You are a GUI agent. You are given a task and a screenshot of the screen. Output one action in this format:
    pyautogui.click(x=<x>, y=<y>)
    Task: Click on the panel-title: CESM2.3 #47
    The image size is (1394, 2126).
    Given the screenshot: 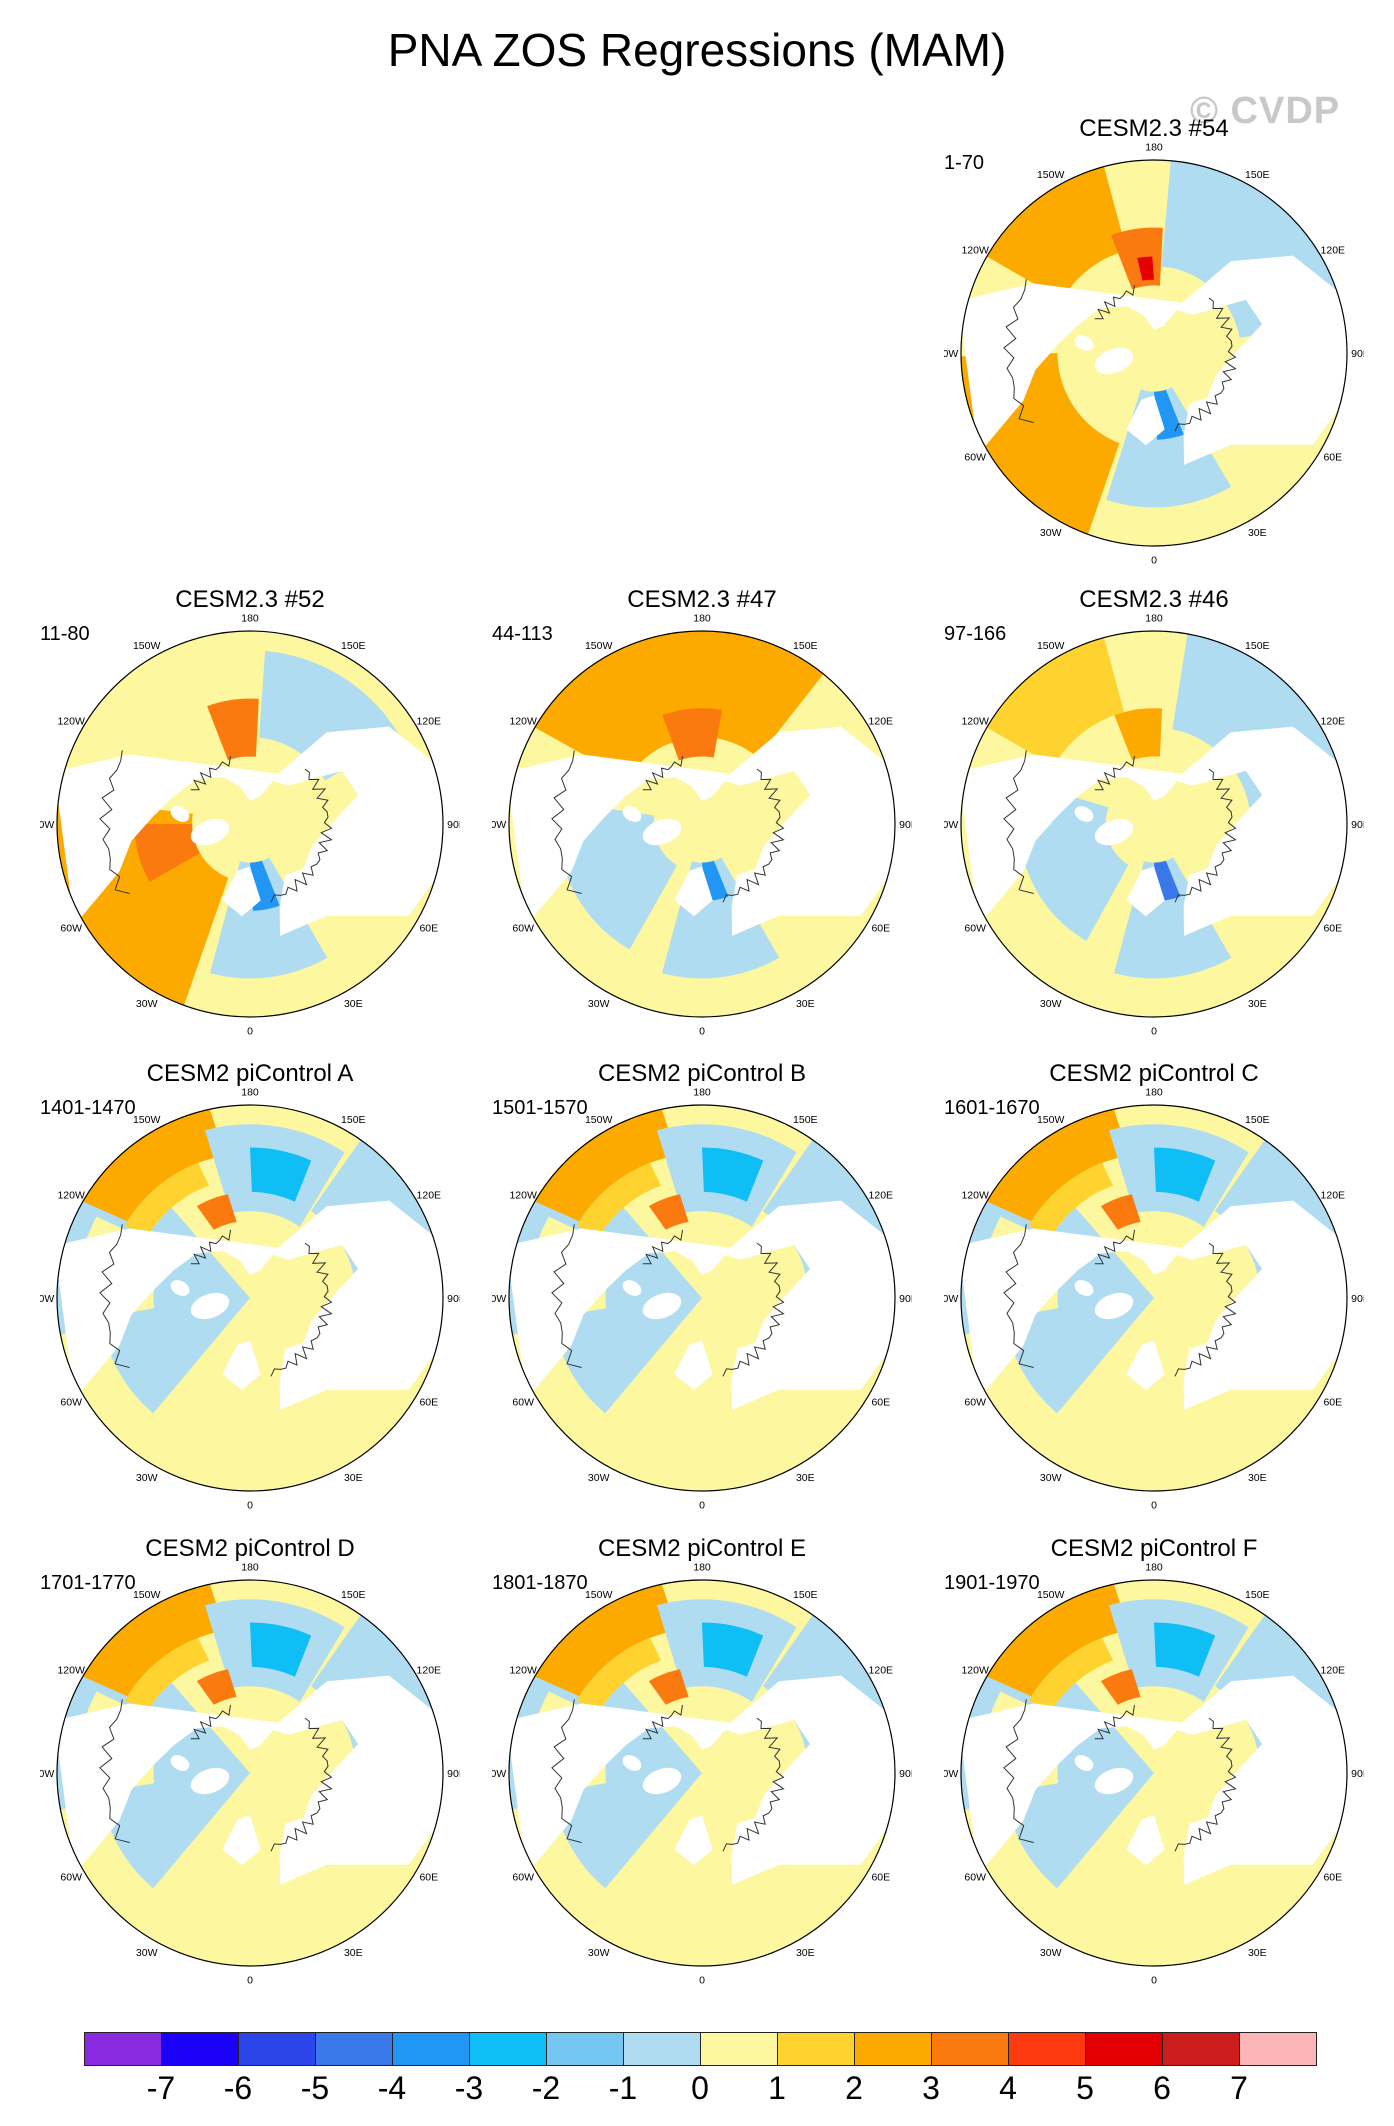 What is the action you would take?
    pyautogui.click(x=702, y=599)
    